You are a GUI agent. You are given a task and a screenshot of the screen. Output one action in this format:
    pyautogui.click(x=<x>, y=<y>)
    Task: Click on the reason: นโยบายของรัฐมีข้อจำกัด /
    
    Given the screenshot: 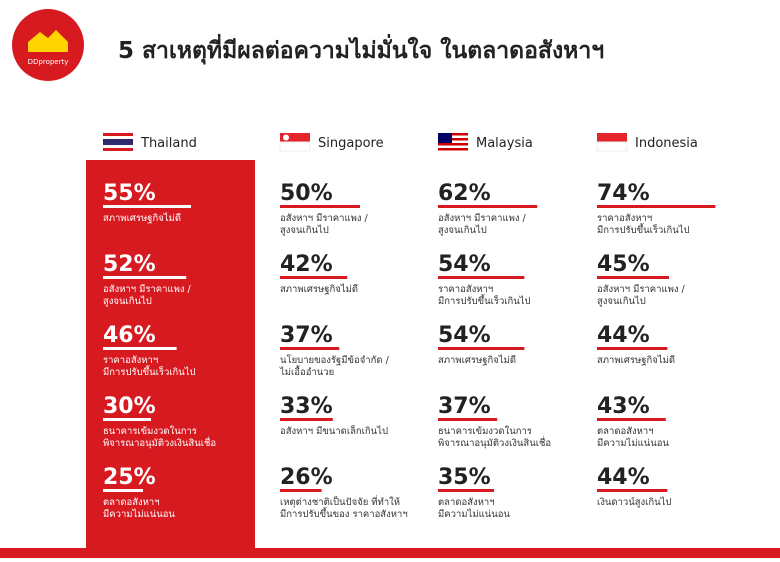 What is the action you would take?
    pyautogui.click(x=335, y=360)
    